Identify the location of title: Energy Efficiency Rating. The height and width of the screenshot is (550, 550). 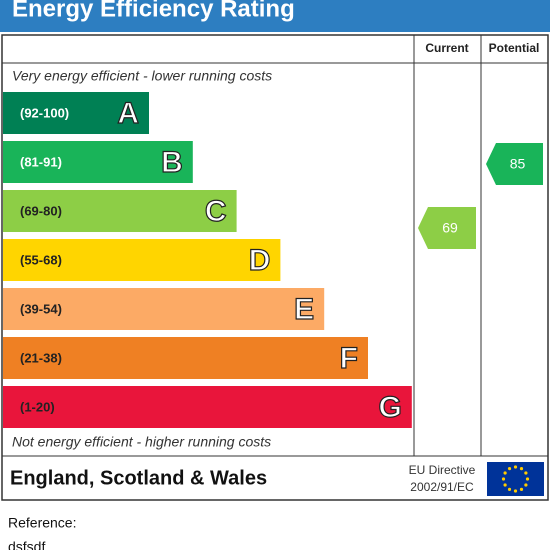
(153, 11).